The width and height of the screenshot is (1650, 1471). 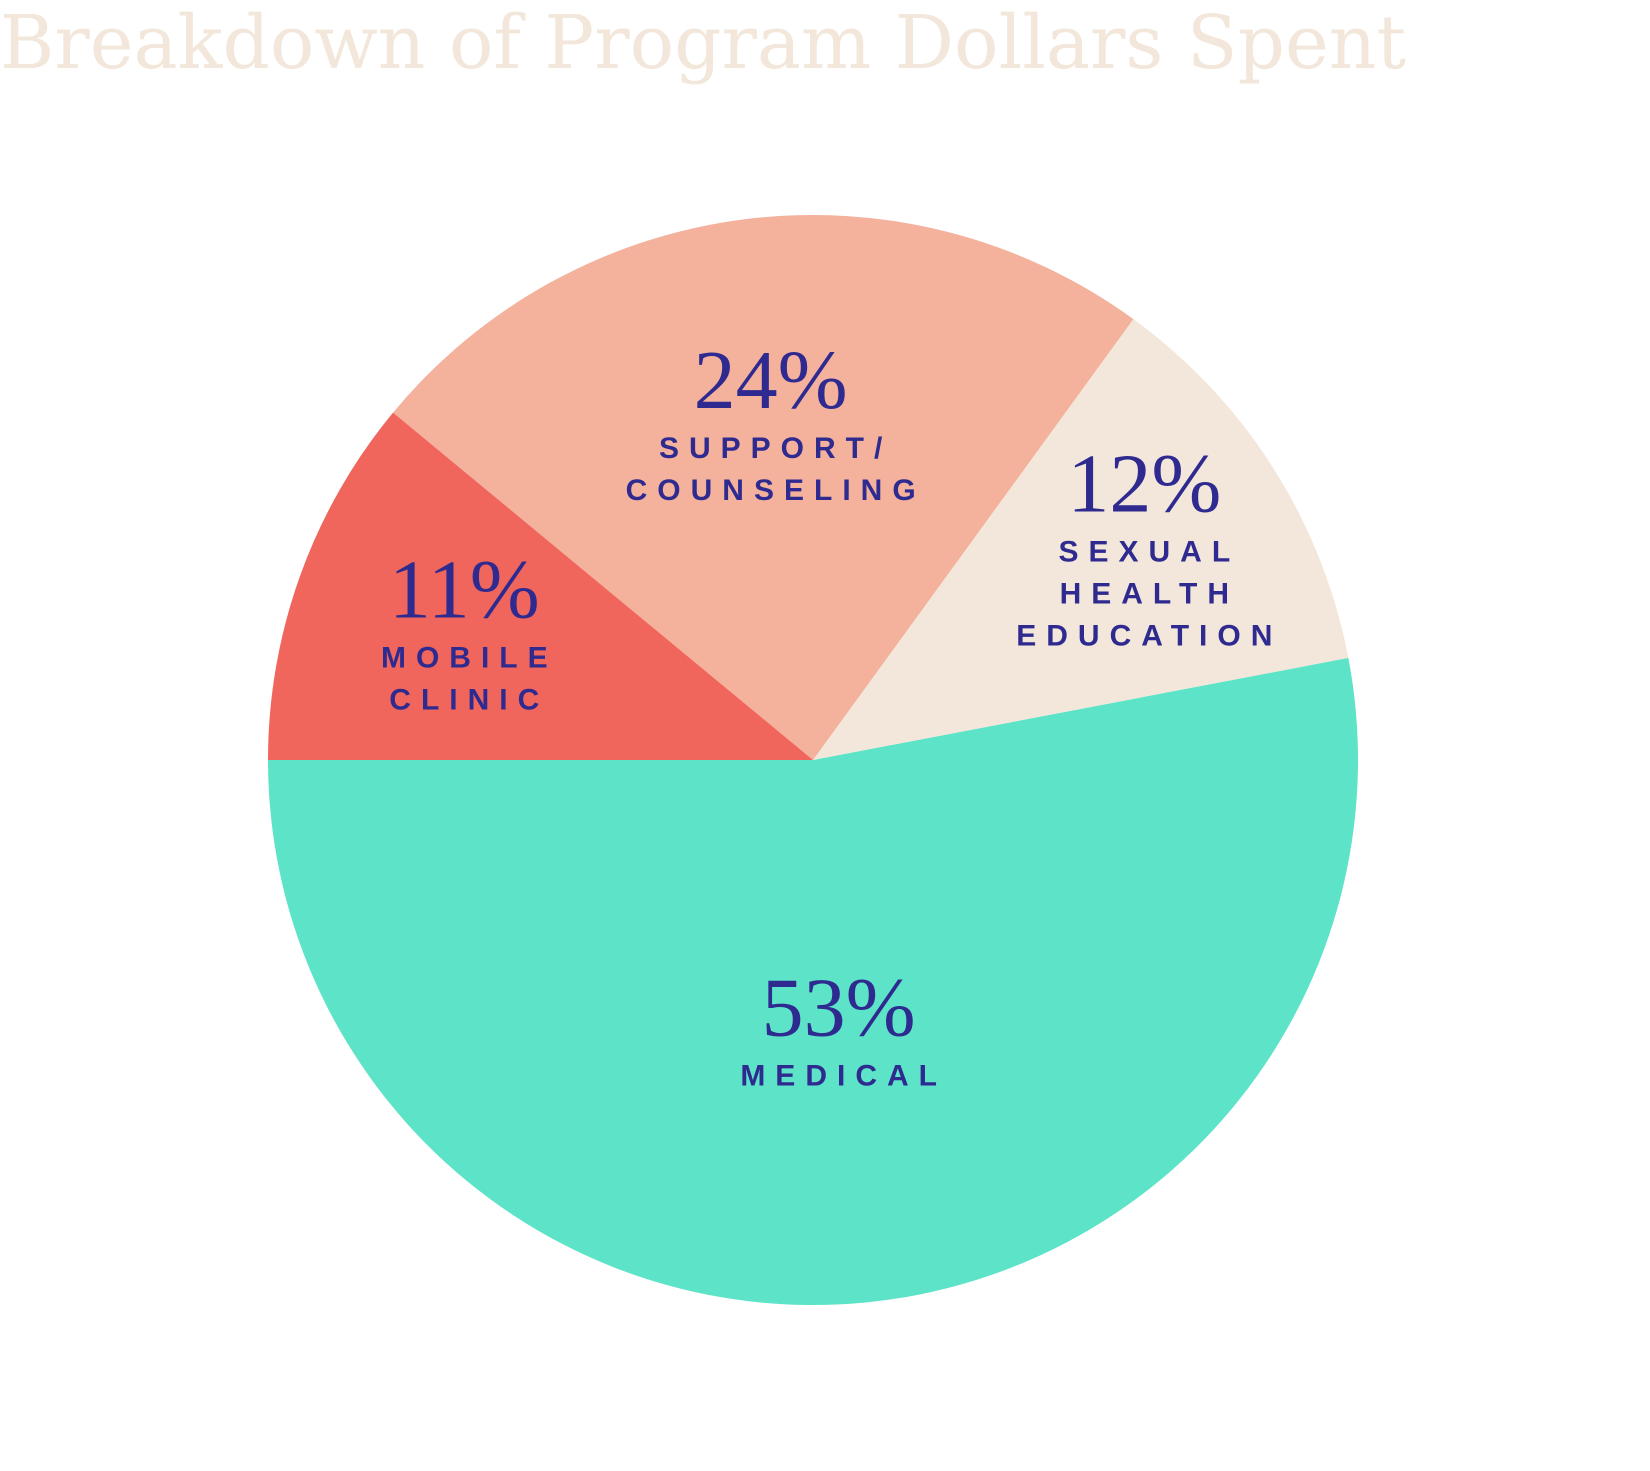 I want to click on category-label: SEXUAL, so click(x=1149, y=552).